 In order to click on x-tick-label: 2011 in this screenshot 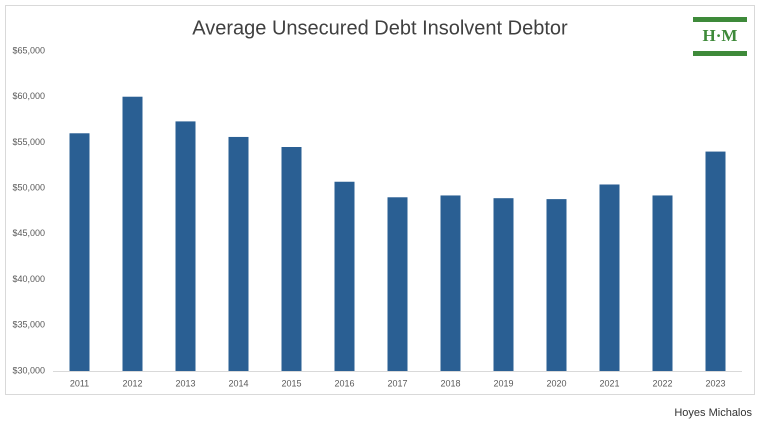, I will do `click(79, 383)`.